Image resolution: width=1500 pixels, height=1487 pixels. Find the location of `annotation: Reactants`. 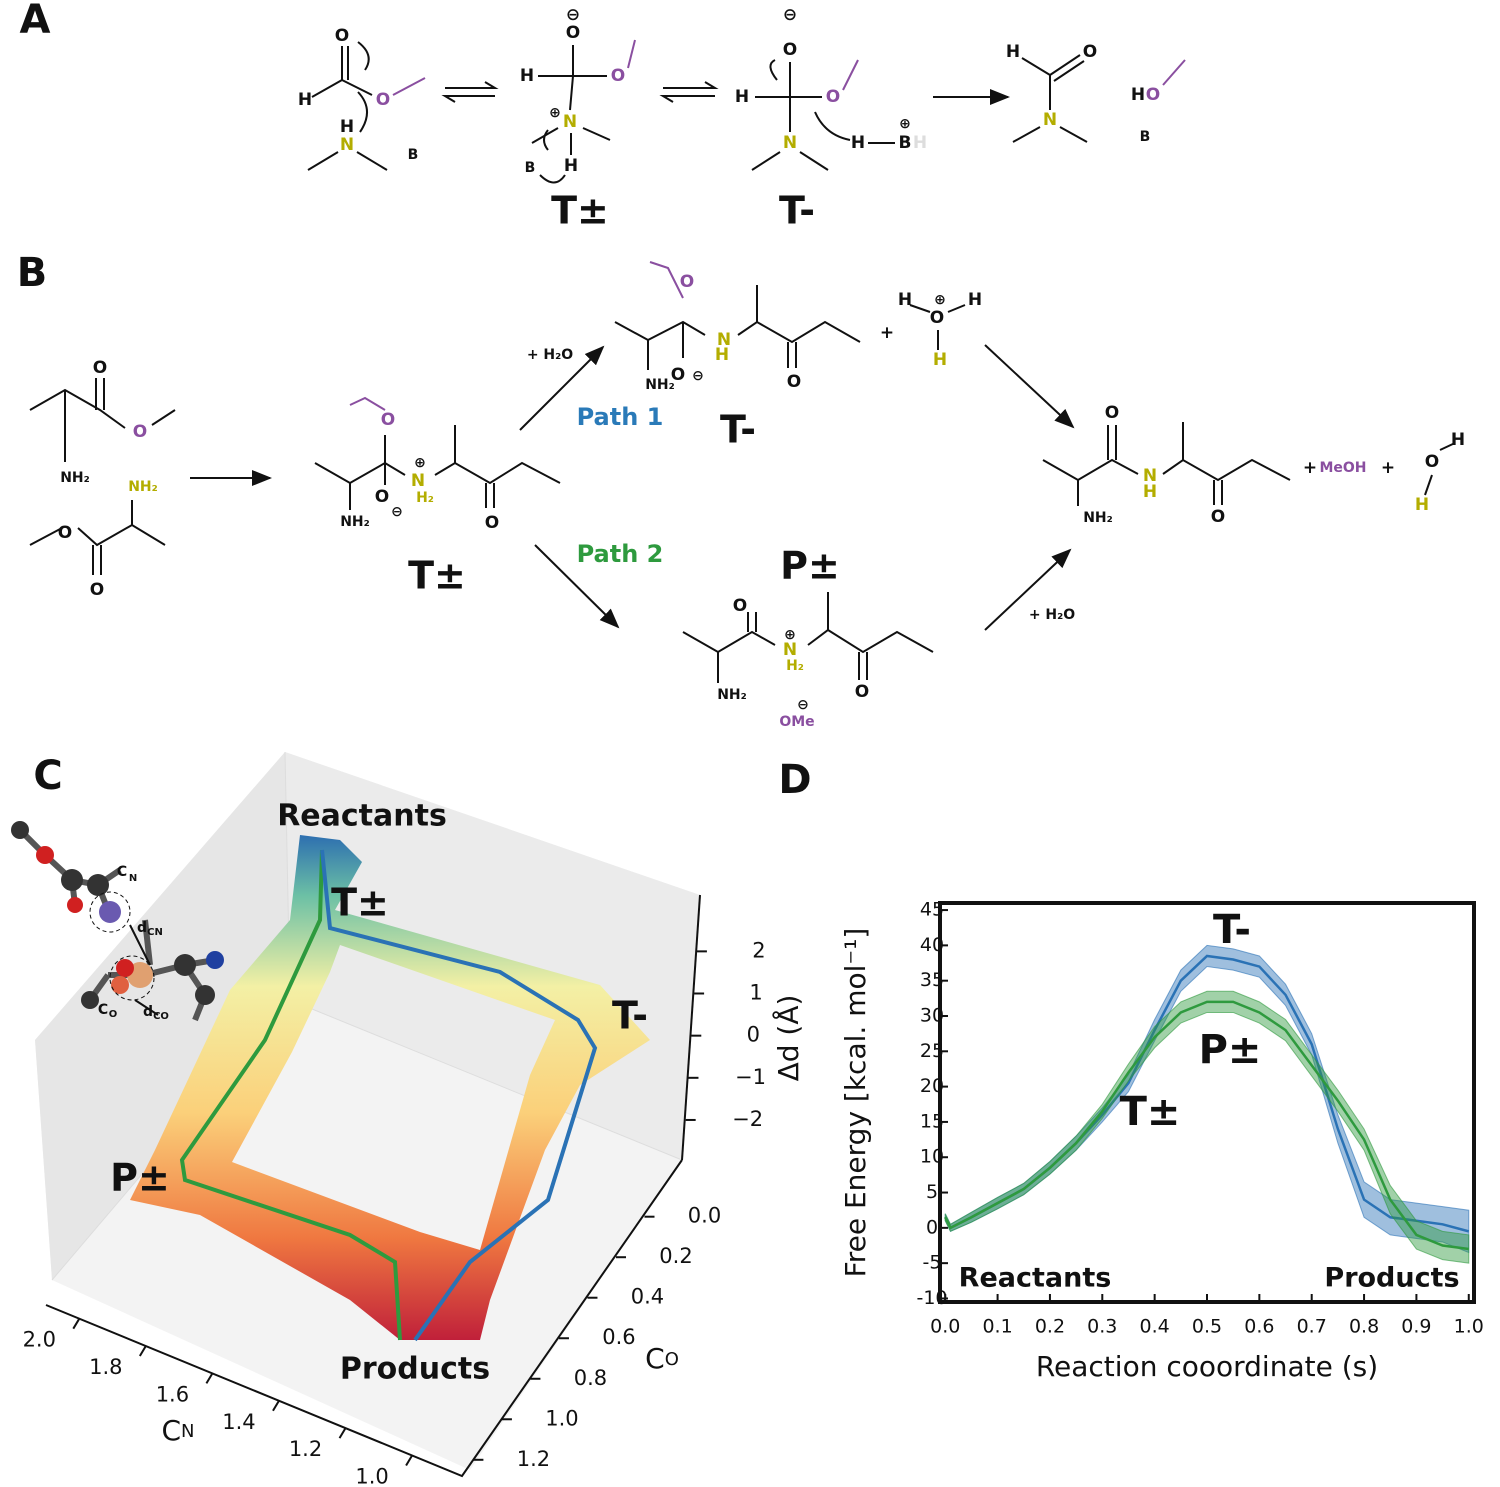

annotation: Reactants is located at coordinates (362, 816).